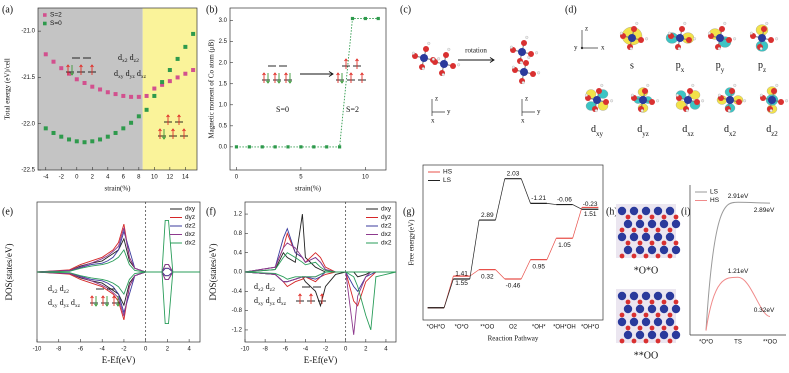 The width and height of the screenshot is (789, 373). I want to click on value-label: 1.05, so click(564, 245).